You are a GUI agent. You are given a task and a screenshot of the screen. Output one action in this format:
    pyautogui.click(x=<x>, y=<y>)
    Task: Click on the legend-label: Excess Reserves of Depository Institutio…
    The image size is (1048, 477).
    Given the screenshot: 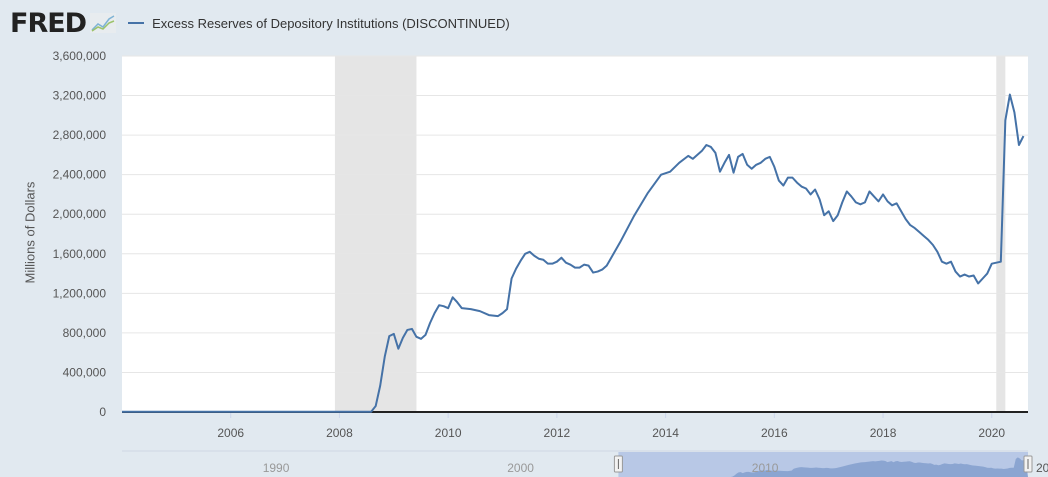 What is the action you would take?
    pyautogui.click(x=331, y=23)
    